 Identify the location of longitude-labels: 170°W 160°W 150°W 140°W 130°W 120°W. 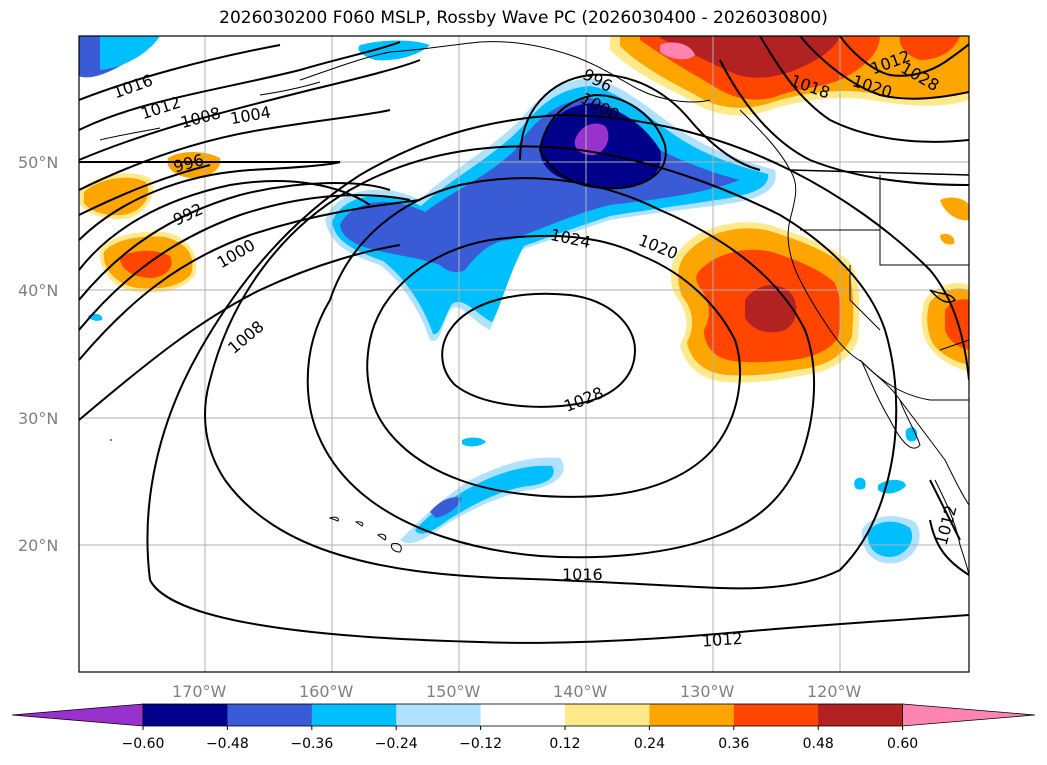
(517, 691).